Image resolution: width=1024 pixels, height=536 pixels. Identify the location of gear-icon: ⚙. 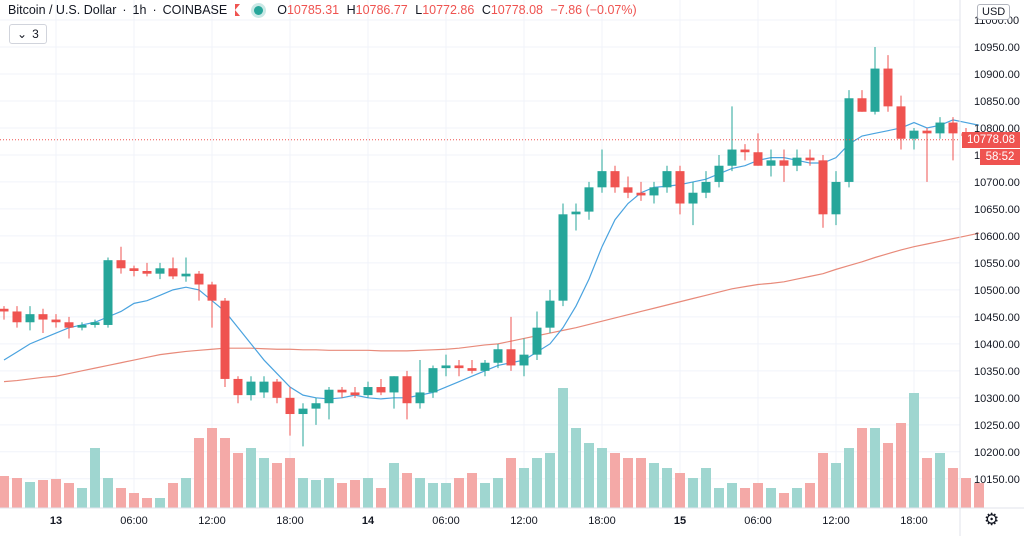
(992, 519).